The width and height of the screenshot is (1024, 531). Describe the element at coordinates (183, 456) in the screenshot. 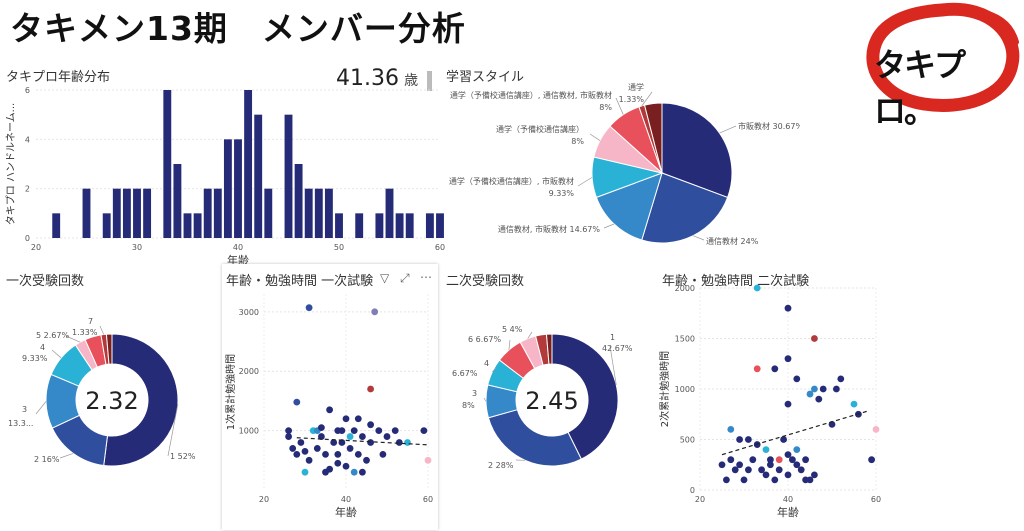

I see `donut-label: 1 52%` at that location.